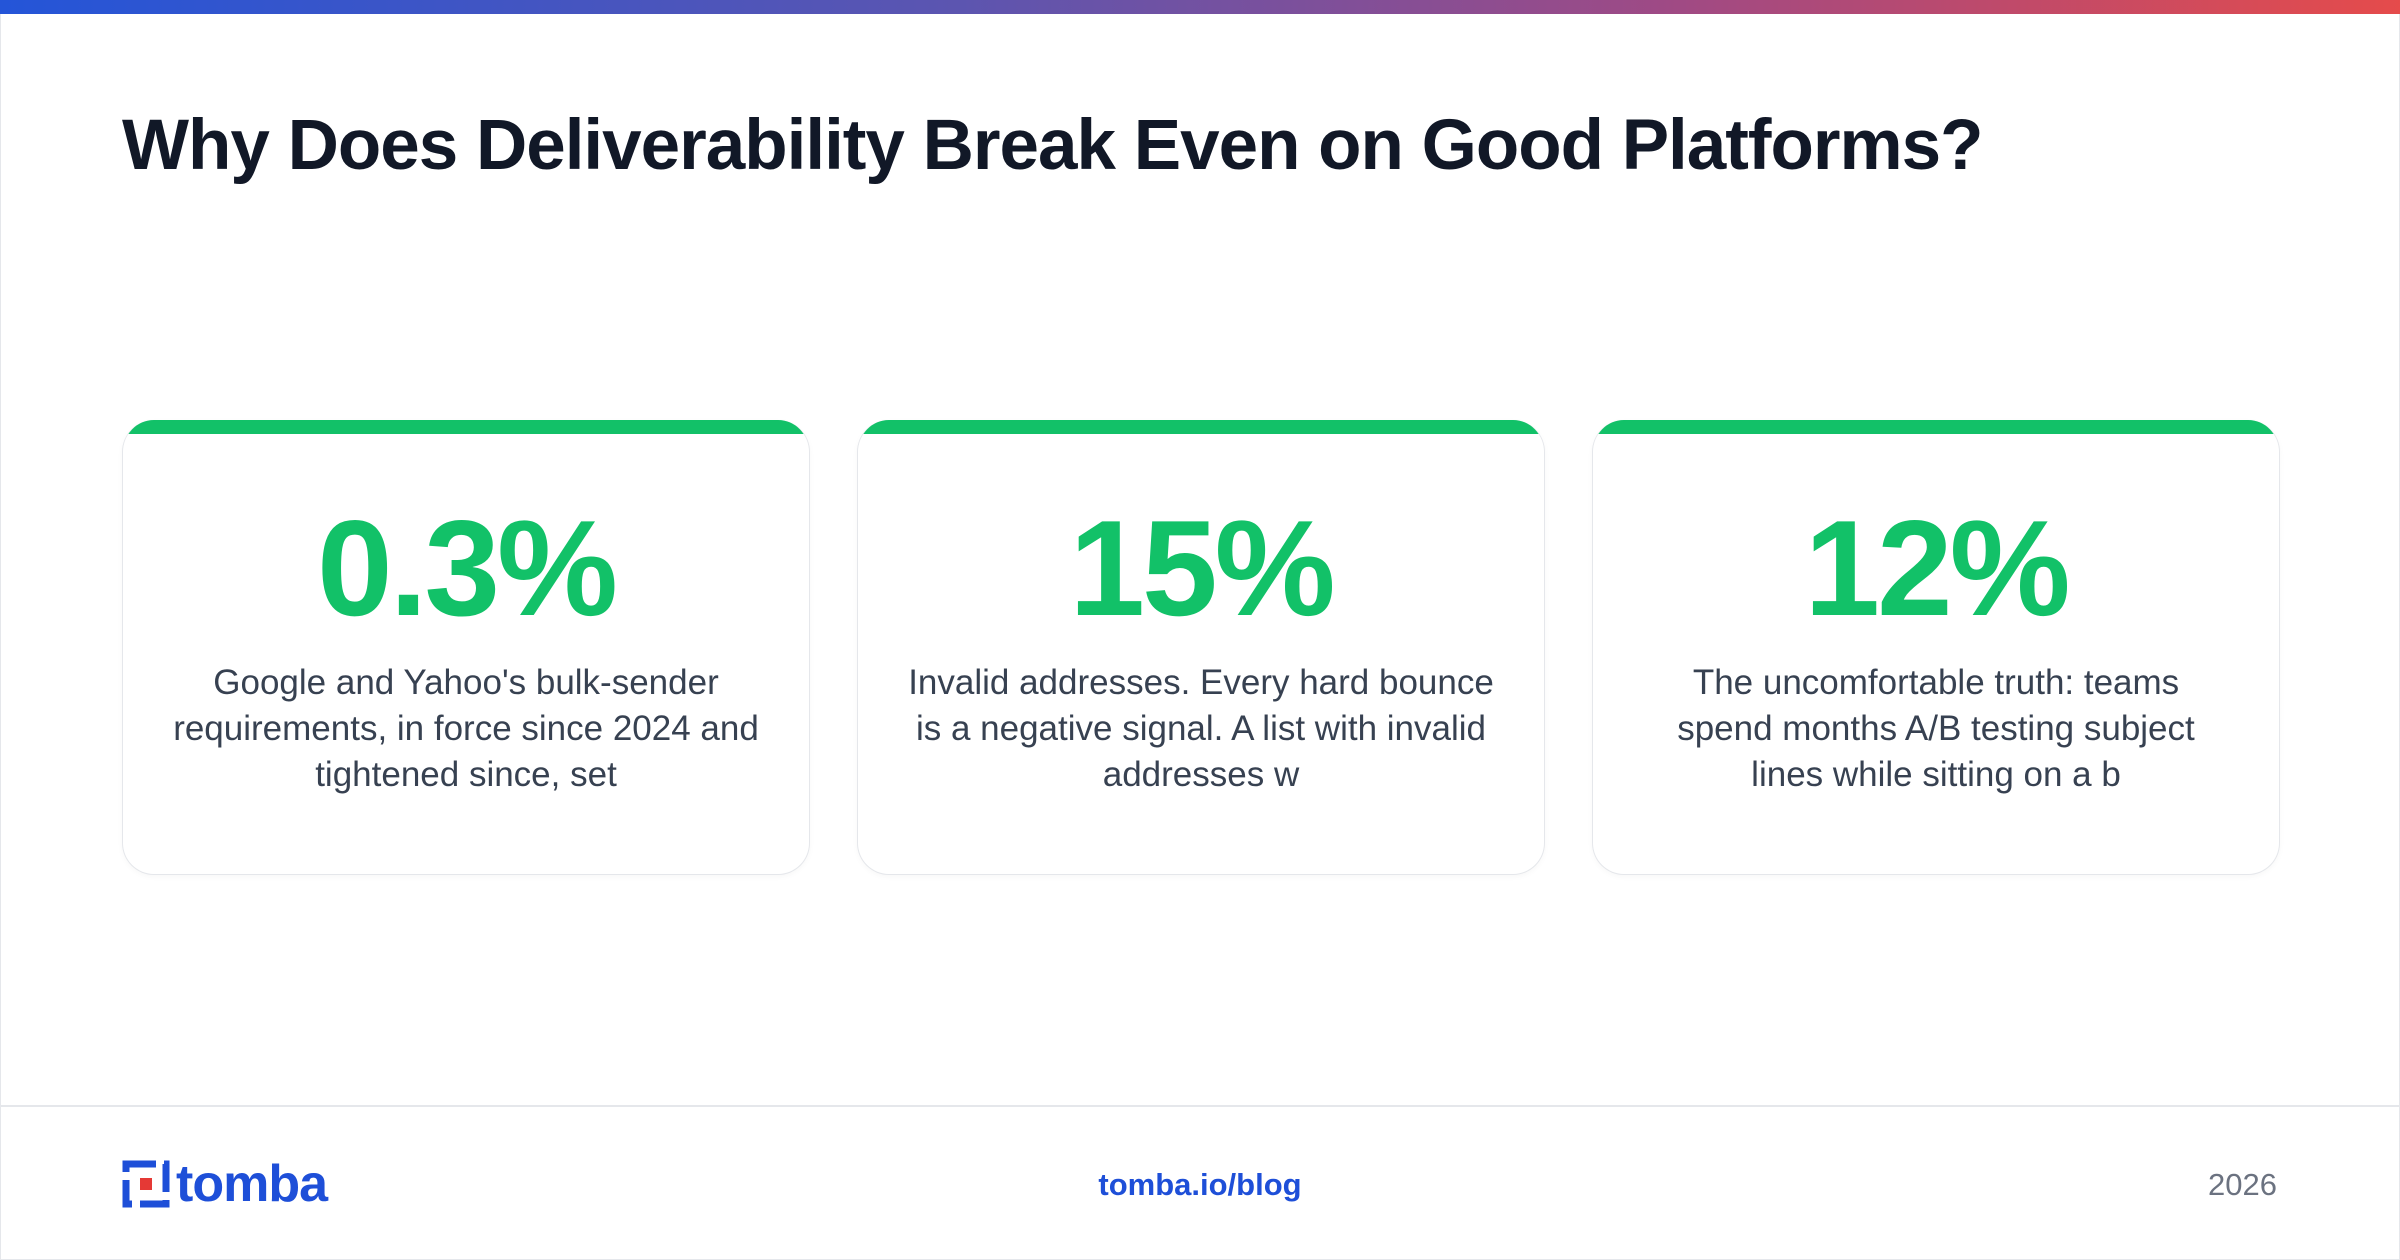 The width and height of the screenshot is (2400, 1260). I want to click on stat-value: 15%, so click(1202, 568).